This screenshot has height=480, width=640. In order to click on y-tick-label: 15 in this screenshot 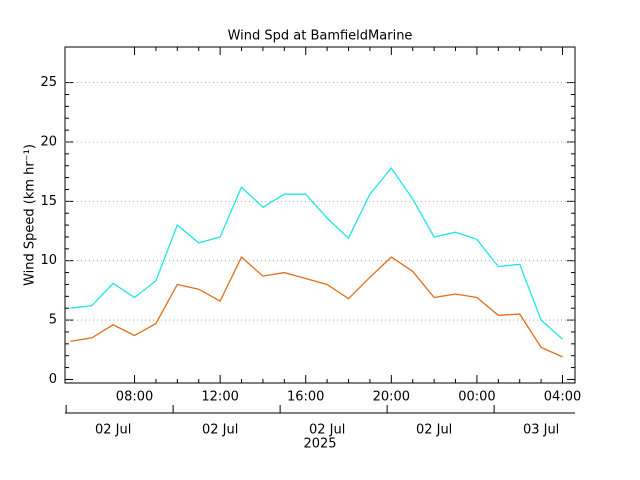, I will do `click(48, 201)`.